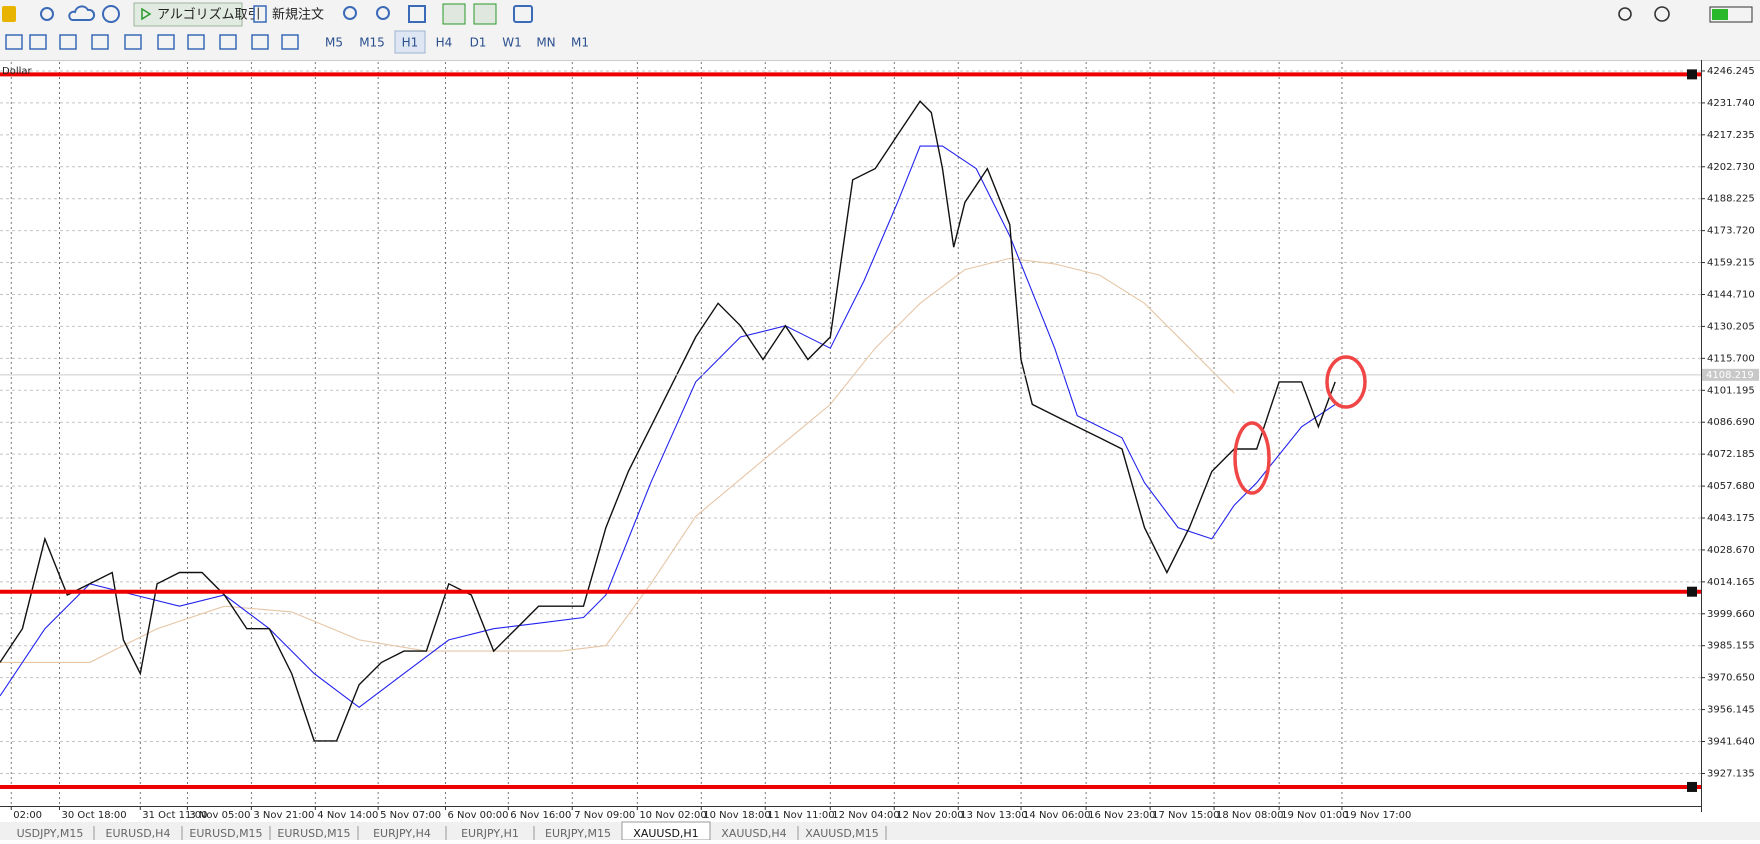 Image resolution: width=1760 pixels, height=844 pixels. Describe the element at coordinates (383, 13) in the screenshot. I see `zoom-out` at that location.